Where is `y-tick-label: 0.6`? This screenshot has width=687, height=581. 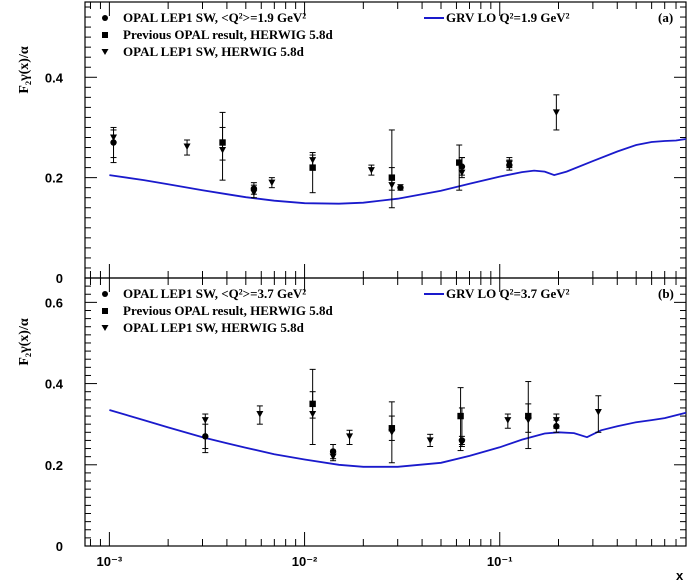 y-tick-label: 0.6 is located at coordinates (54, 302).